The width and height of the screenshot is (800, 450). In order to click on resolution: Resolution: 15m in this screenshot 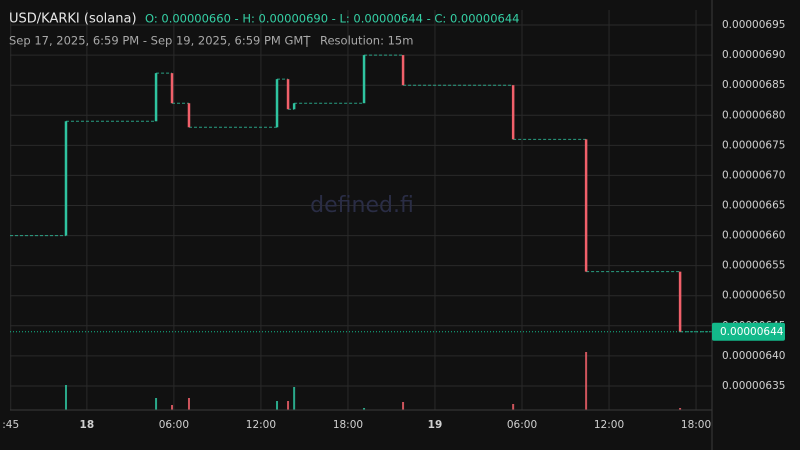, I will do `click(366, 41)`.